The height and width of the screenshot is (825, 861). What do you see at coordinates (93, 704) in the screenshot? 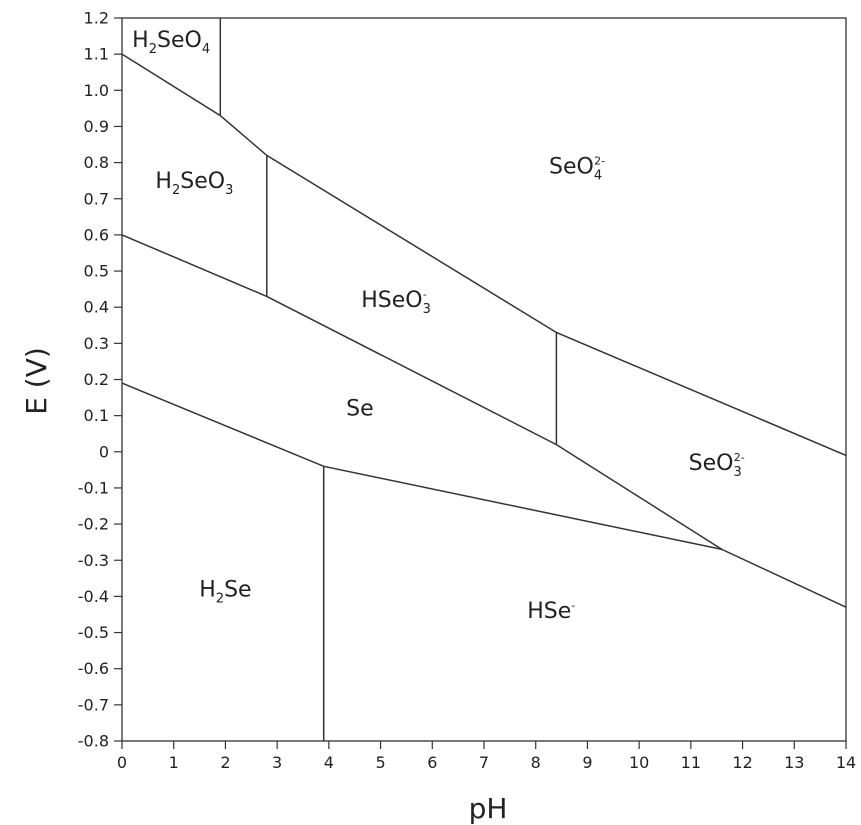
I see `y-tick-label: -0.7` at bounding box center [93, 704].